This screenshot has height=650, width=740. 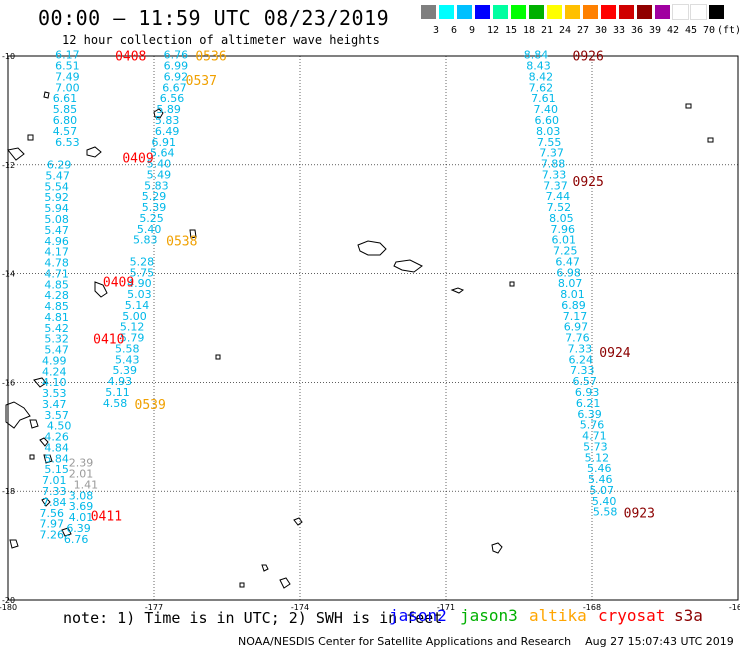 What do you see at coordinates (604, 501) in the screenshot?
I see `swh-value: 5.40` at bounding box center [604, 501].